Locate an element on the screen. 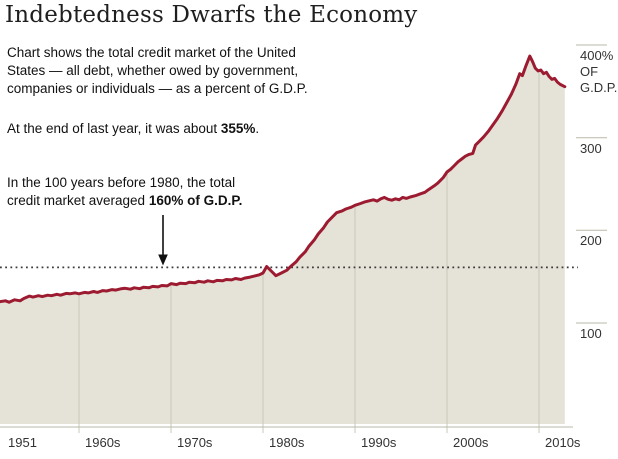 The height and width of the screenshot is (459, 618). y-tick-400: 400% OF G.D.P. is located at coordinates (598, 72).